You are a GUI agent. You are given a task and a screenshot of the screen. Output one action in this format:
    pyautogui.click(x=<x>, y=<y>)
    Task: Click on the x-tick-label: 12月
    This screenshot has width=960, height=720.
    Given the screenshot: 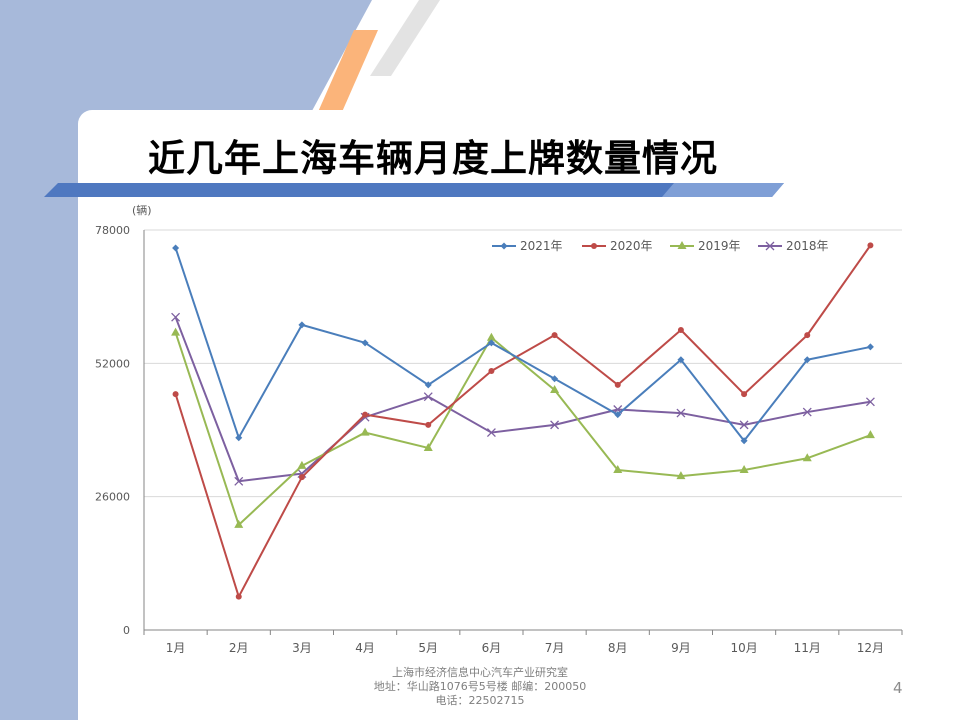 What is the action you would take?
    pyautogui.click(x=870, y=648)
    